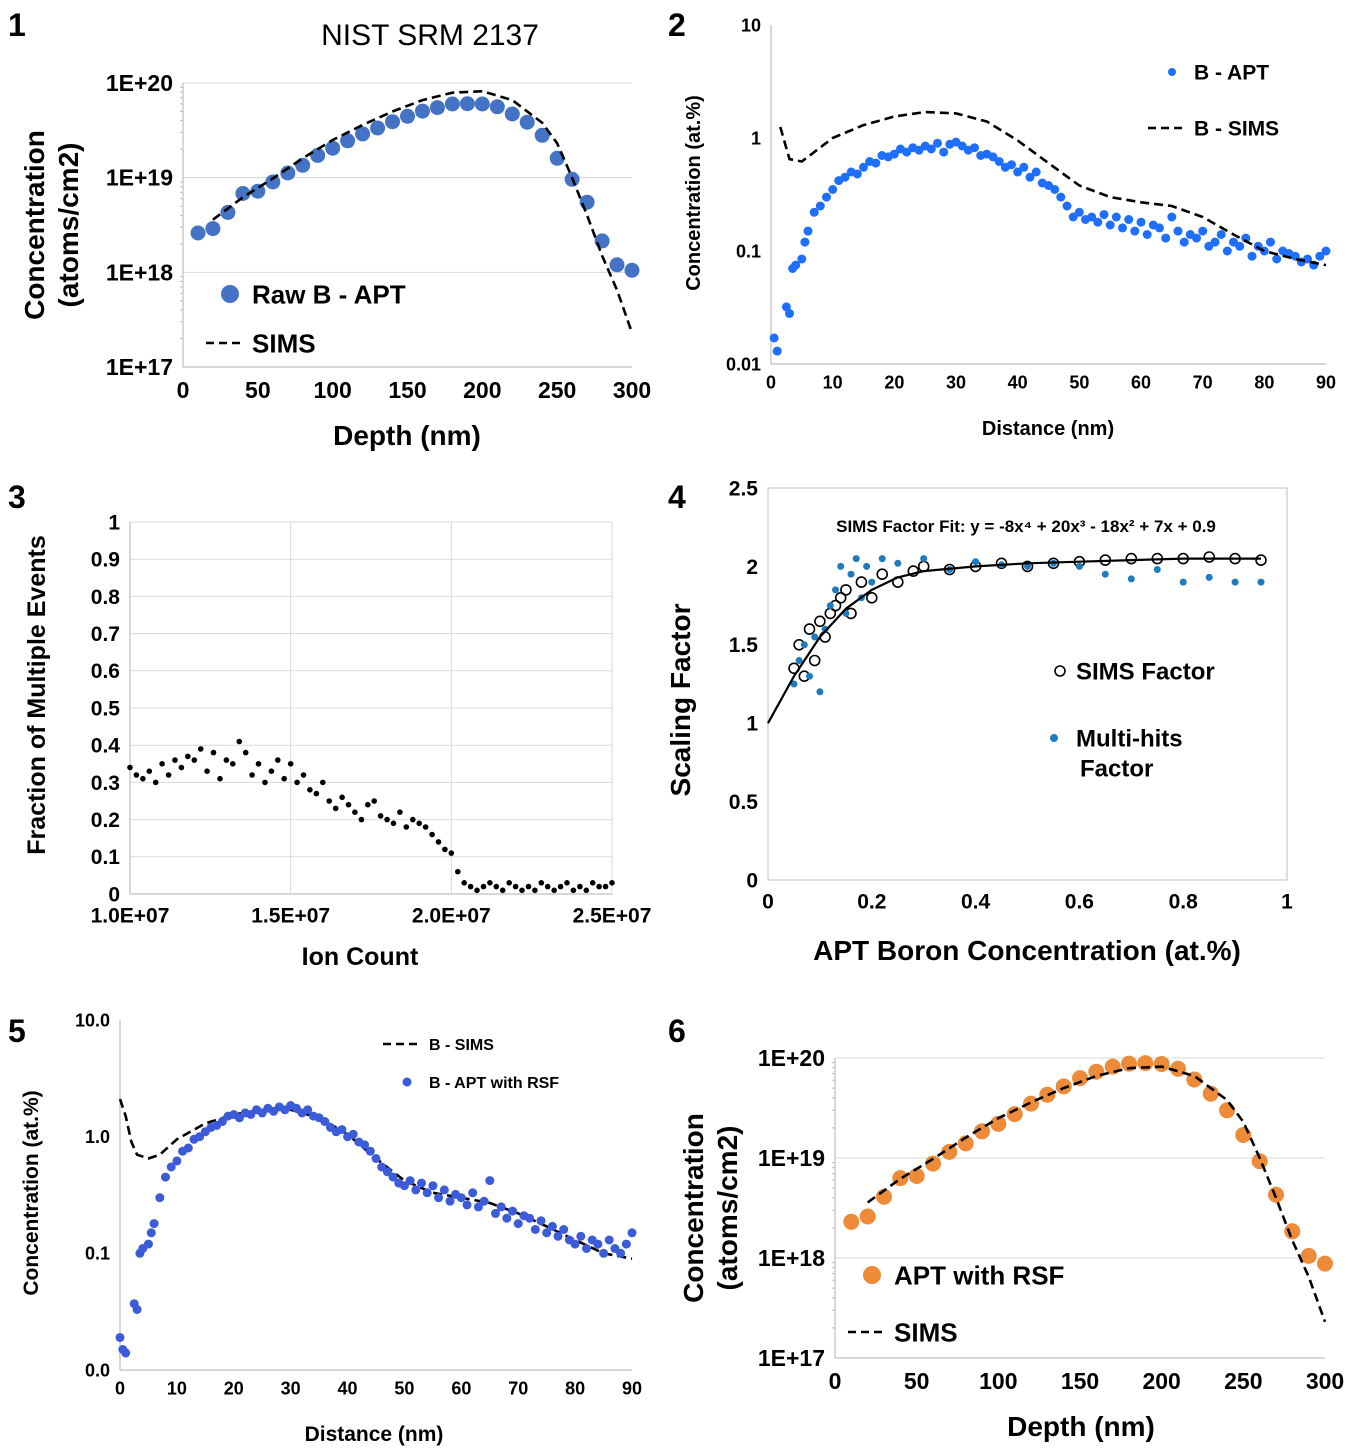 This screenshot has height=1452, width=1364. Describe the element at coordinates (791, 1358) in the screenshot. I see `y-tick-label: 1E+17` at that location.